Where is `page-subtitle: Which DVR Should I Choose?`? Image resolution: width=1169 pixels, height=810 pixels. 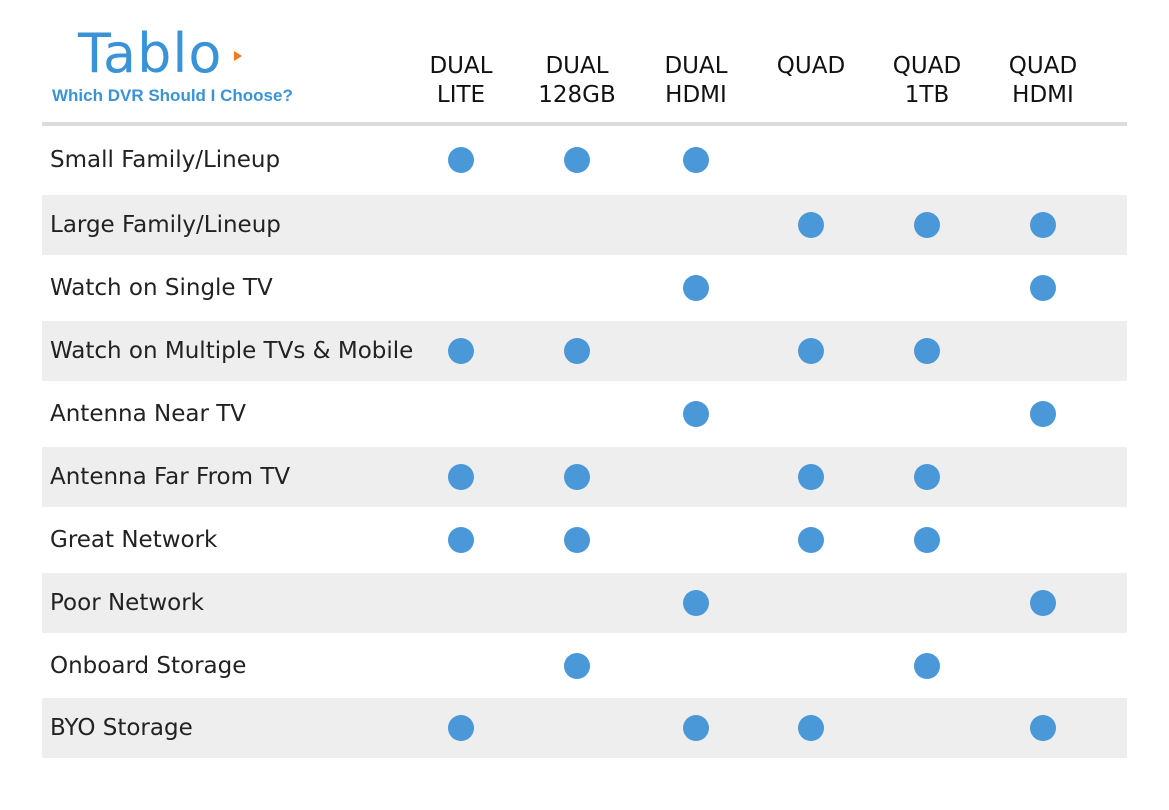 page-subtitle: Which DVR Should I Choose? is located at coordinates (172, 95).